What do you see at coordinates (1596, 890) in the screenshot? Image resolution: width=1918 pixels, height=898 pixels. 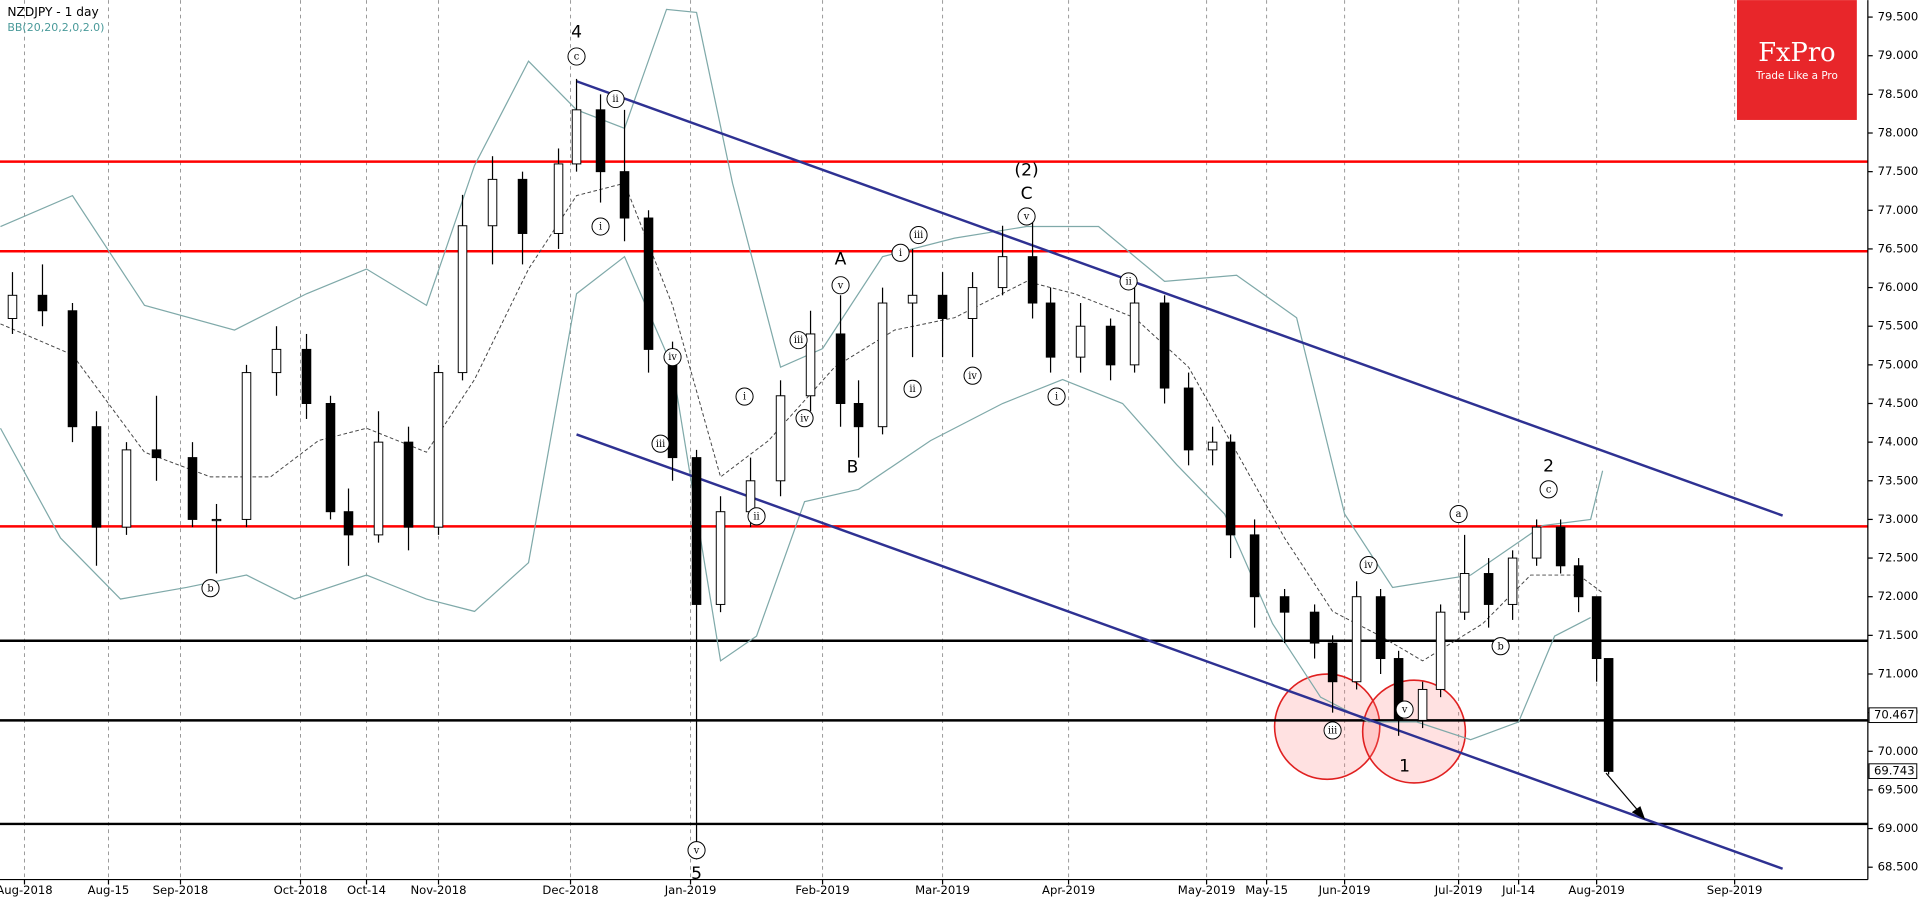 I see `x-tick-label: Aug-2019` at bounding box center [1596, 890].